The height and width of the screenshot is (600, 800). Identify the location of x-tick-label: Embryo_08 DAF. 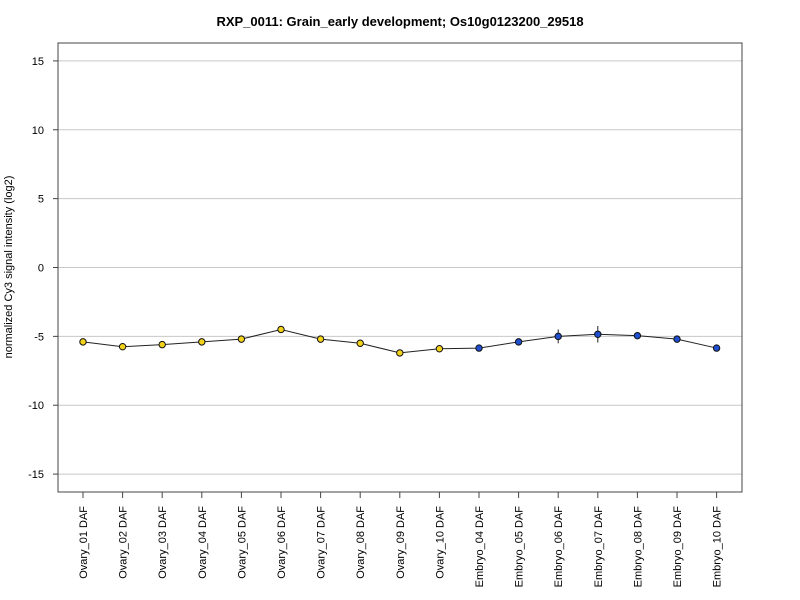
(638, 547).